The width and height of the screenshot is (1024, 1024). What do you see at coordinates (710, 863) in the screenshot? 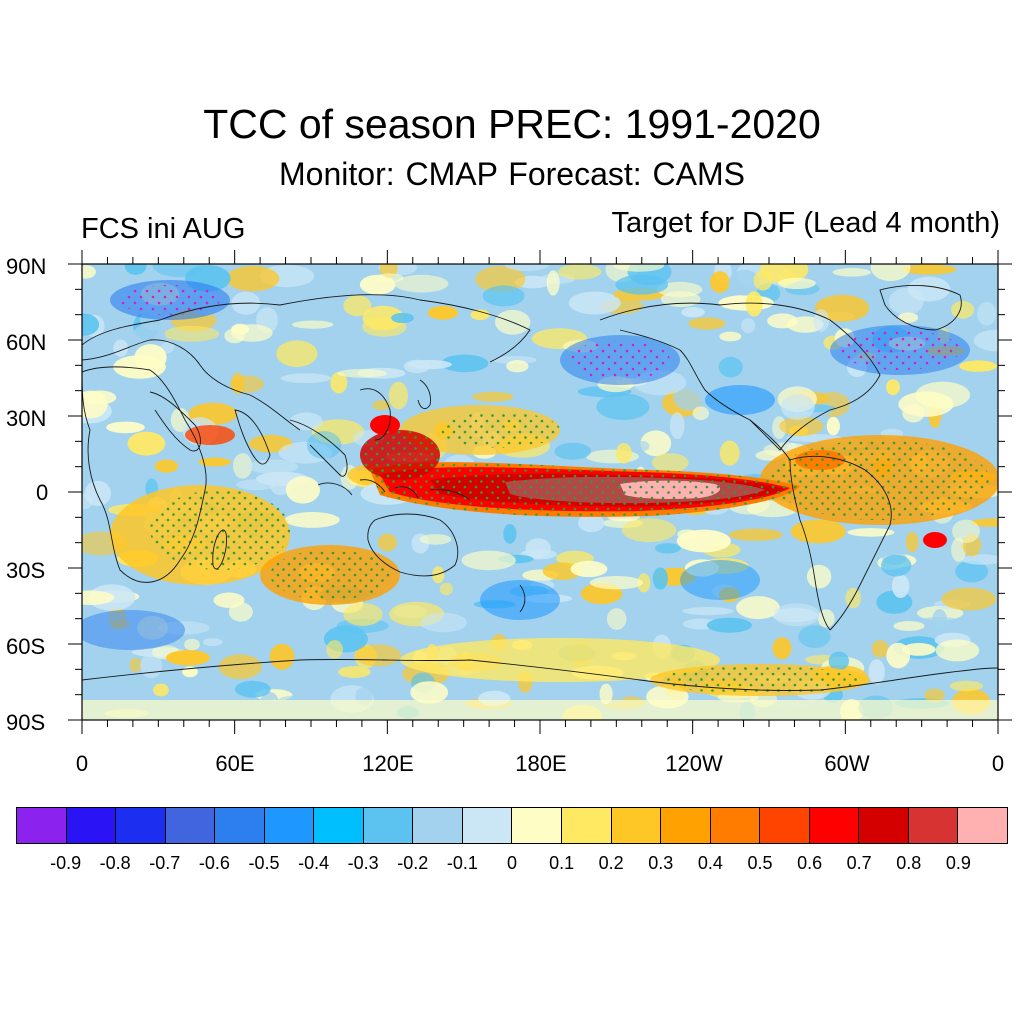
I see `colorbar-label: 0.4` at bounding box center [710, 863].